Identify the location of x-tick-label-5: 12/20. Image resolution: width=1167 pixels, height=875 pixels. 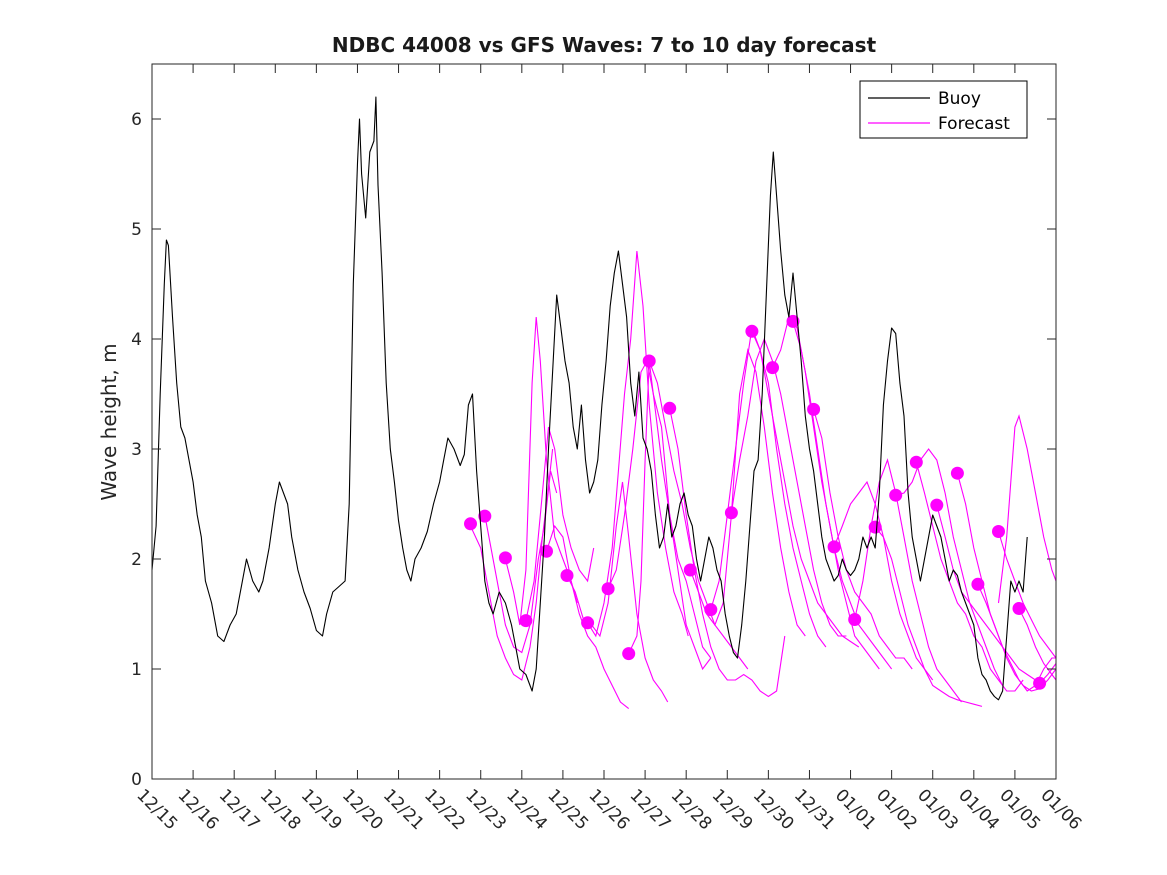
(362, 809).